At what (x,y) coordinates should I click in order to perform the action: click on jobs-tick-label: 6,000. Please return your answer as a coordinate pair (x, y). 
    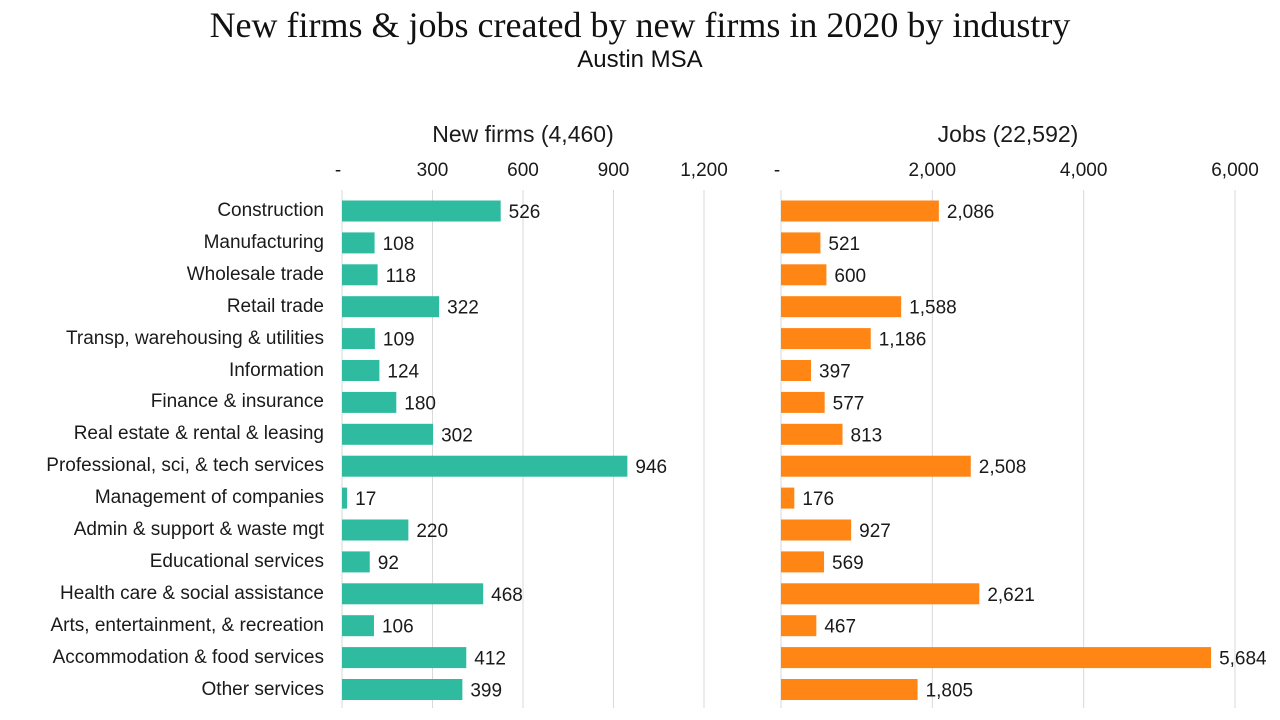
    Looking at the image, I should click on (1235, 170).